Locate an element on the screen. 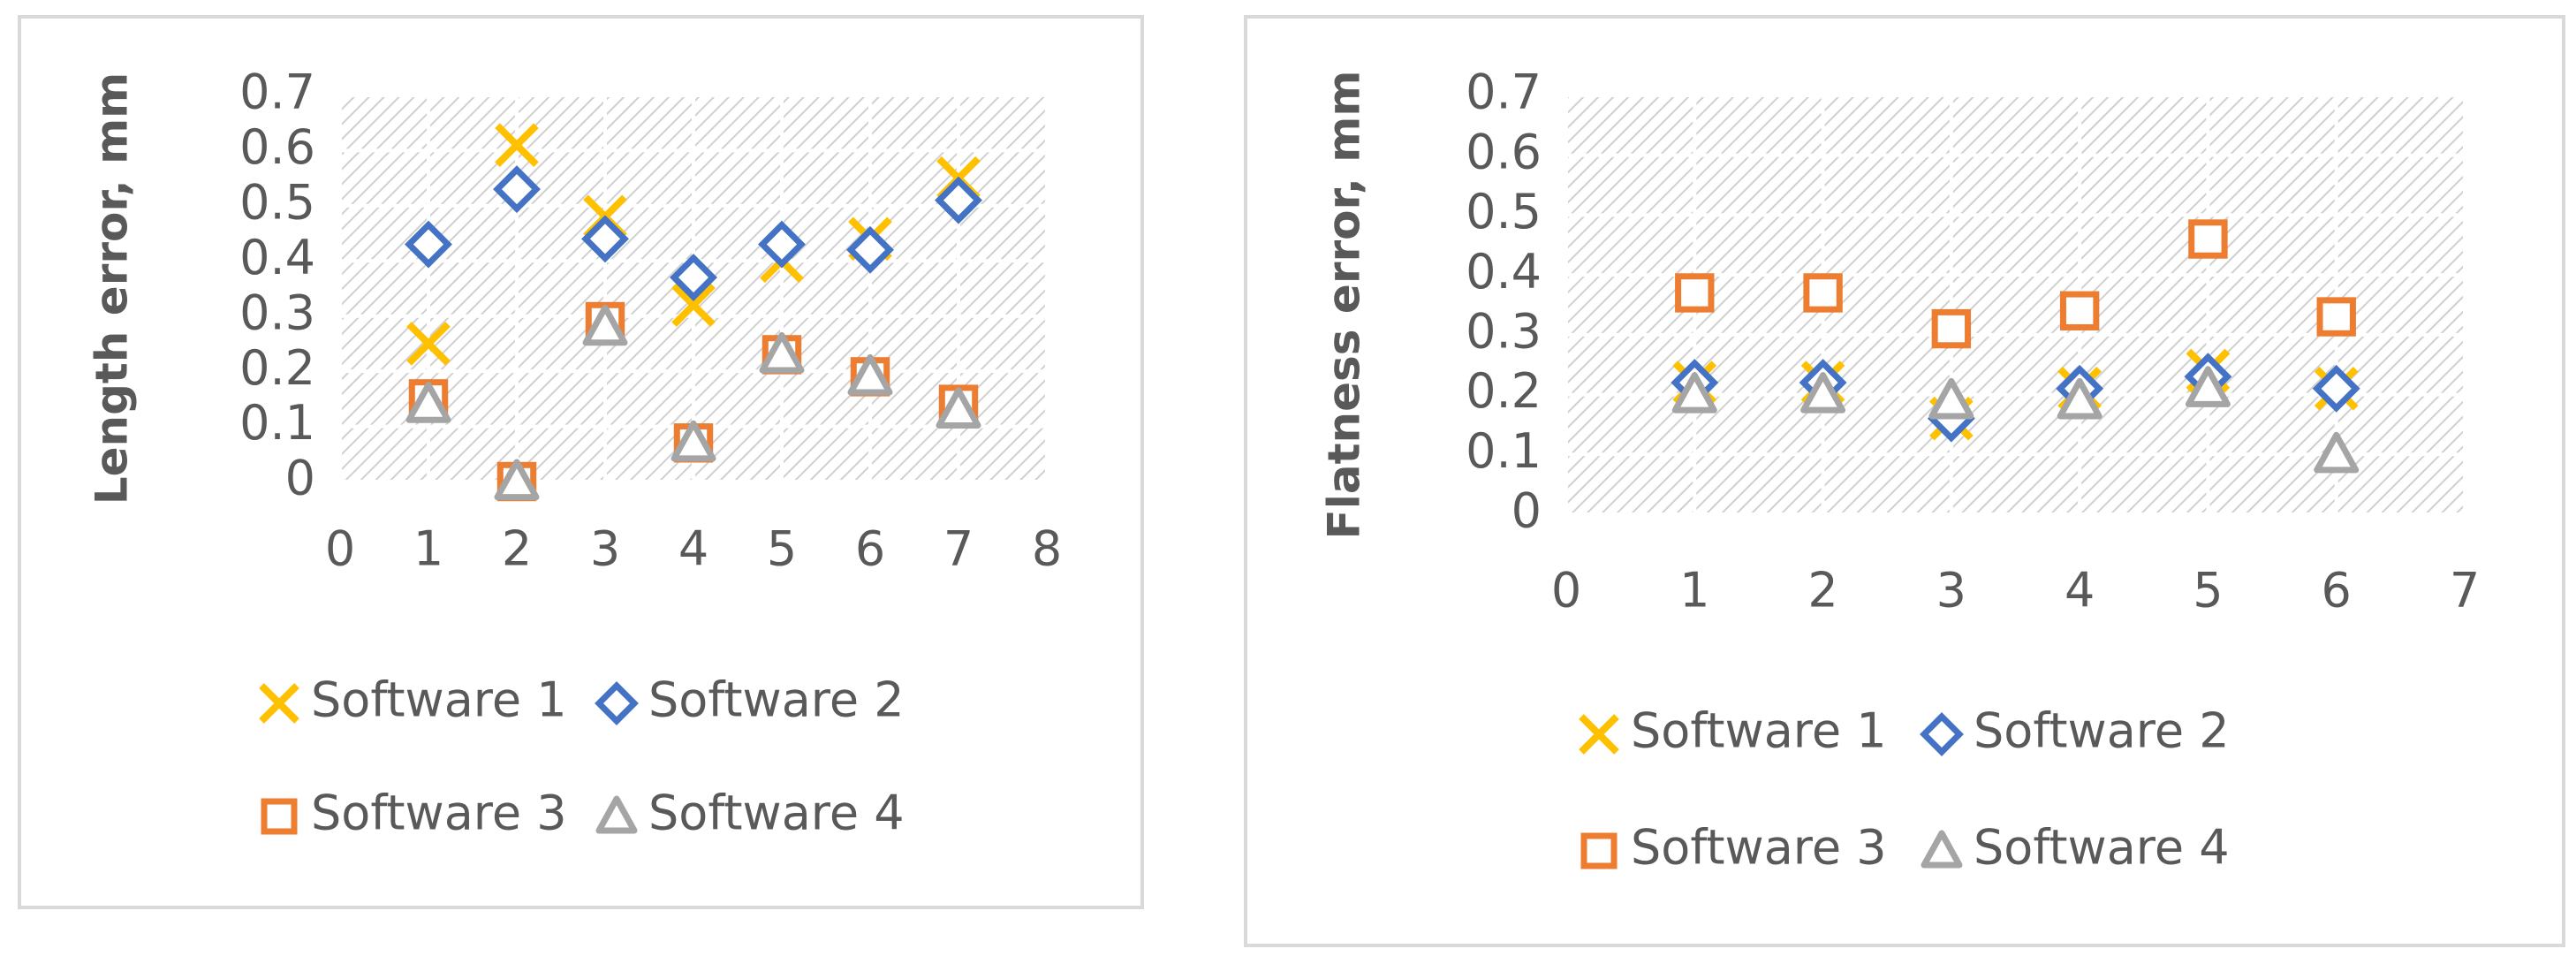  y-axis-title: Flatness error, mm is located at coordinates (1345, 305).